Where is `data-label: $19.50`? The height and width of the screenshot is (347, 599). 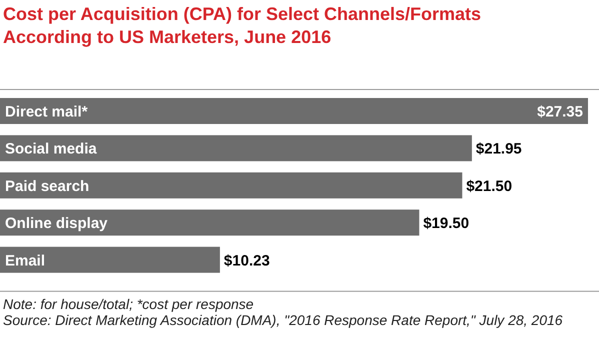 data-label: $19.50 is located at coordinates (446, 223).